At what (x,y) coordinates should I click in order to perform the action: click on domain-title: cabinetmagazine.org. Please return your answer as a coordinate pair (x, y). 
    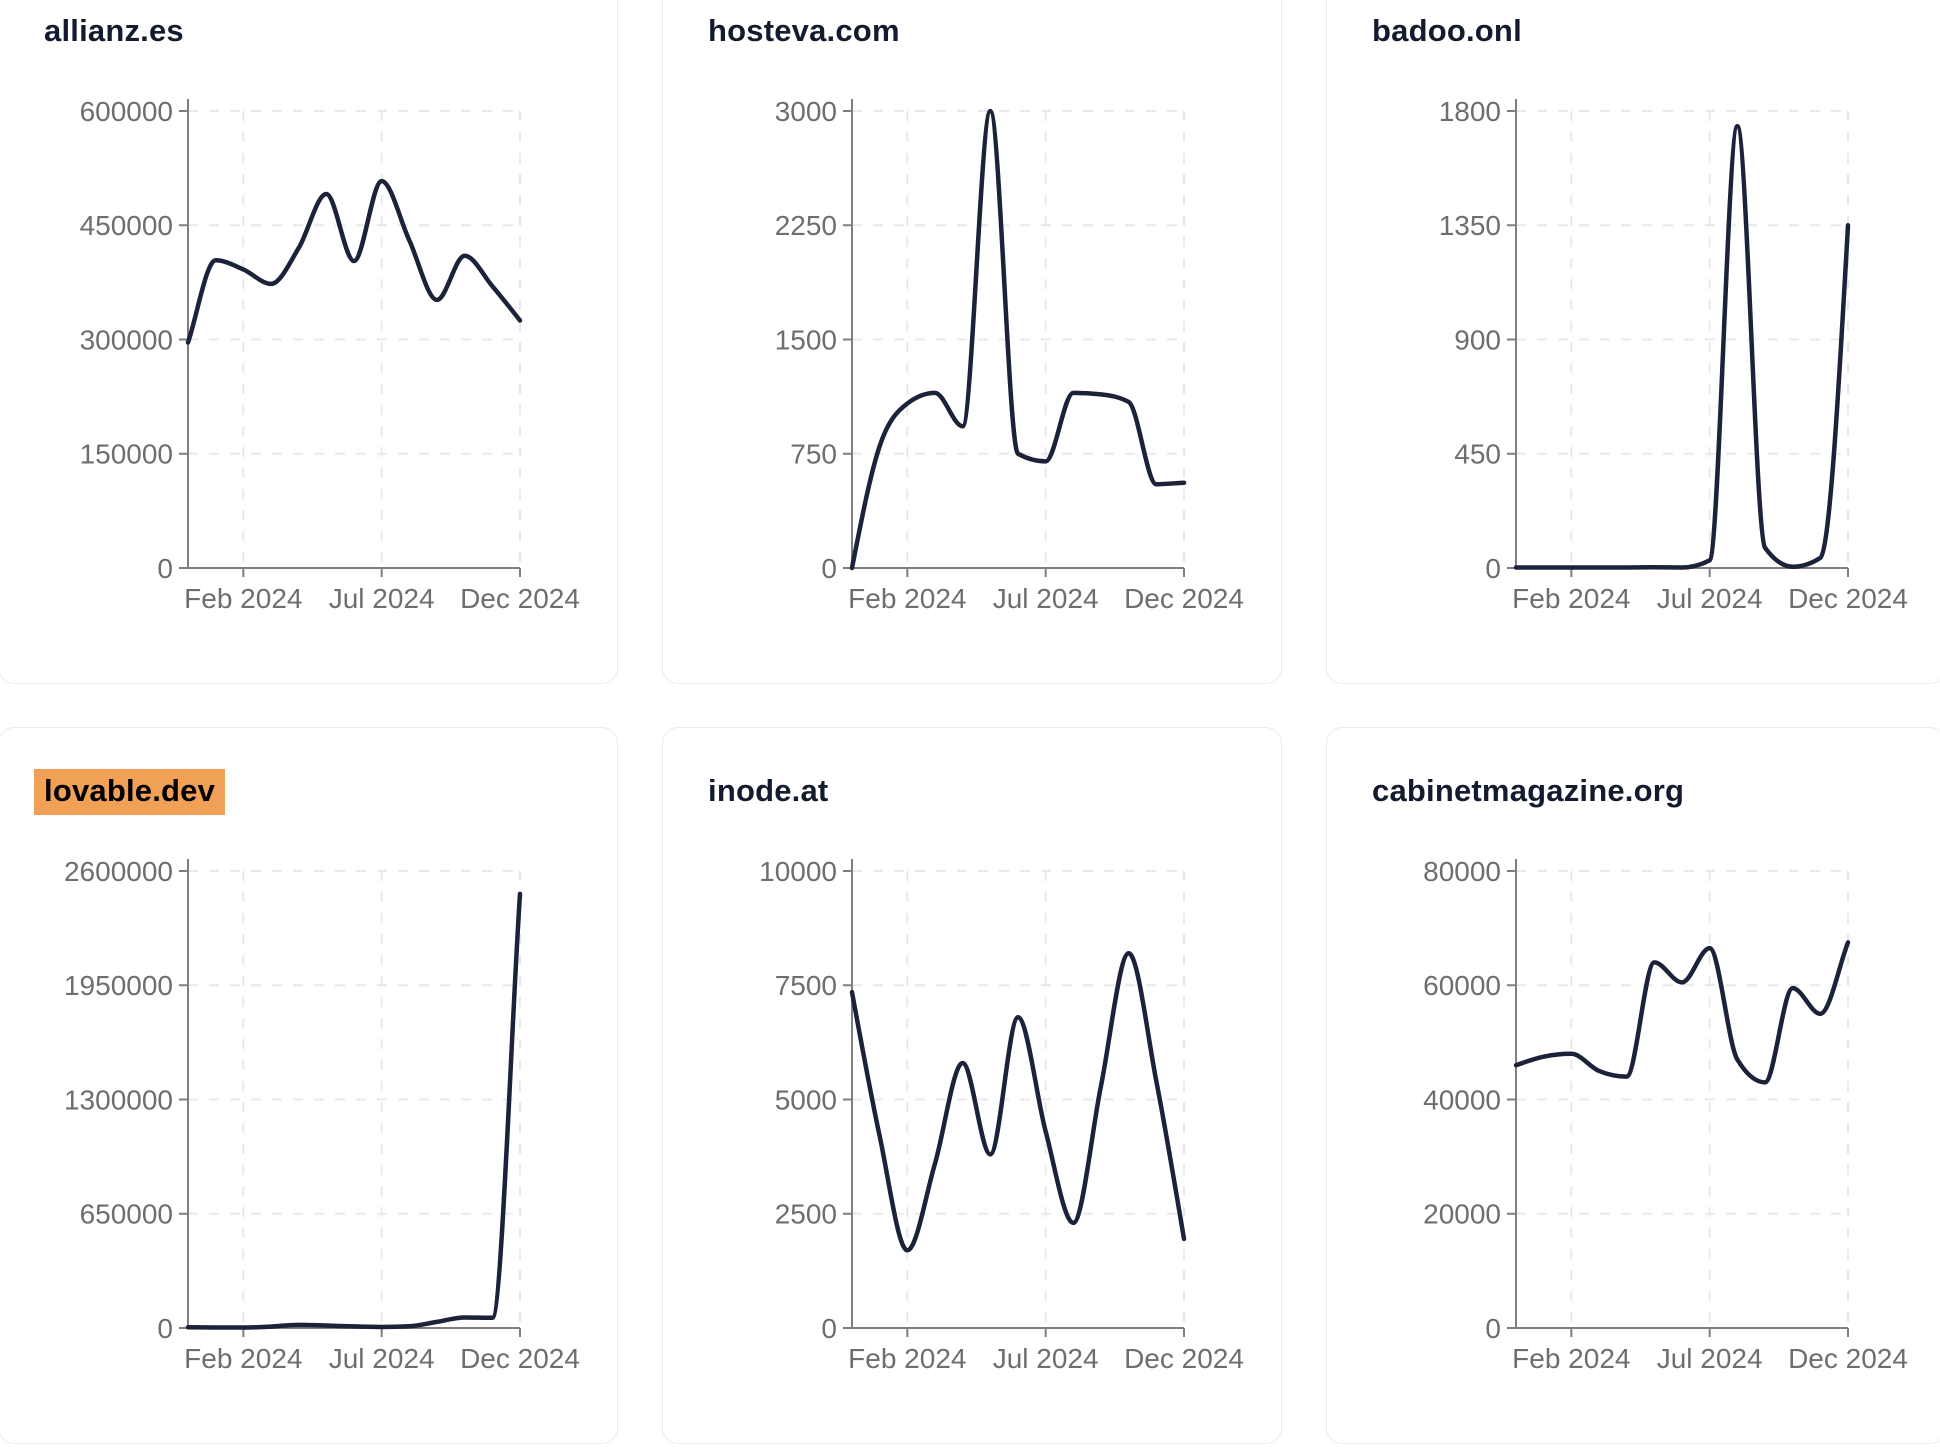
    Looking at the image, I should click on (1528, 790).